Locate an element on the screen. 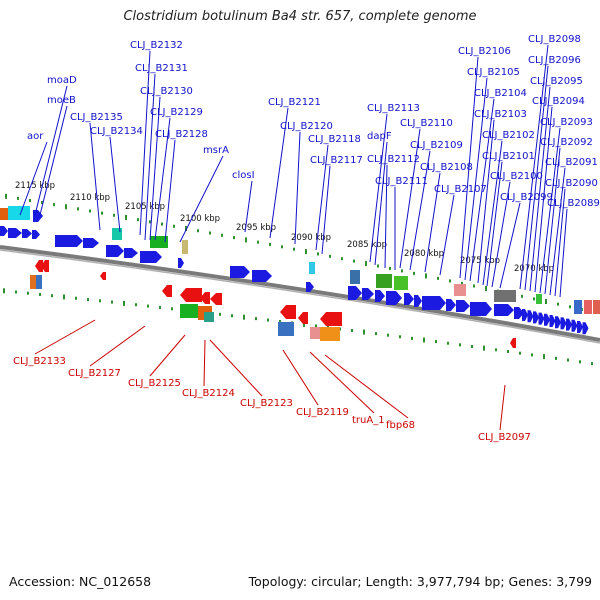 The width and height of the screenshot is (600, 600). kbp-label: 2080 kbp is located at coordinates (424, 254).